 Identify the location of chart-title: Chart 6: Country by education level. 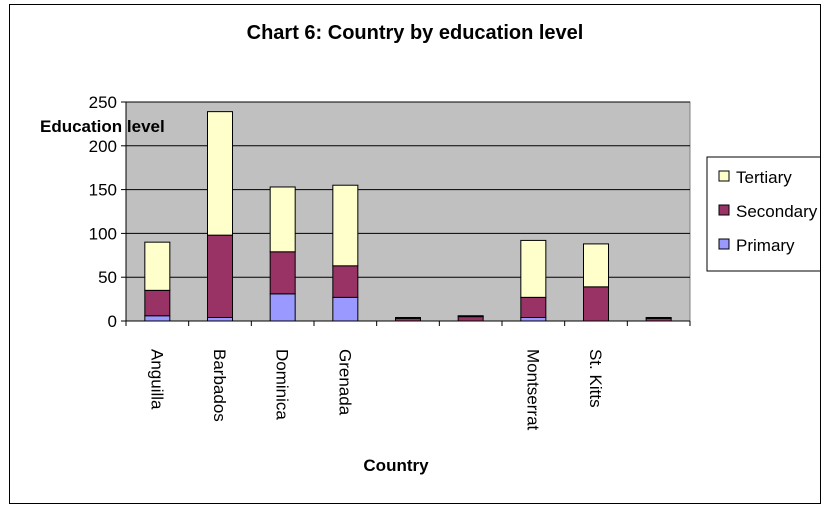
(415, 33).